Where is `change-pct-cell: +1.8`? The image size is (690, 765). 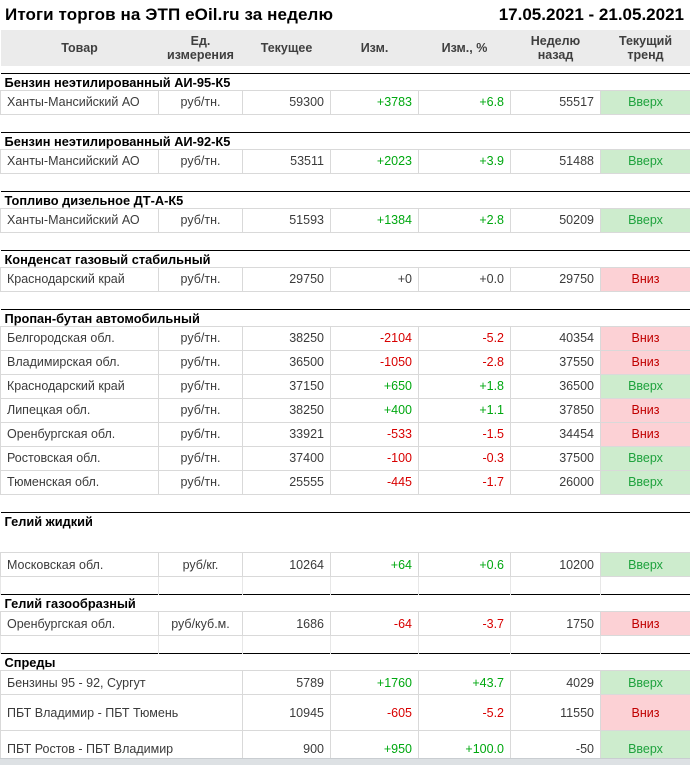 change-pct-cell: +1.8 is located at coordinates (464, 386).